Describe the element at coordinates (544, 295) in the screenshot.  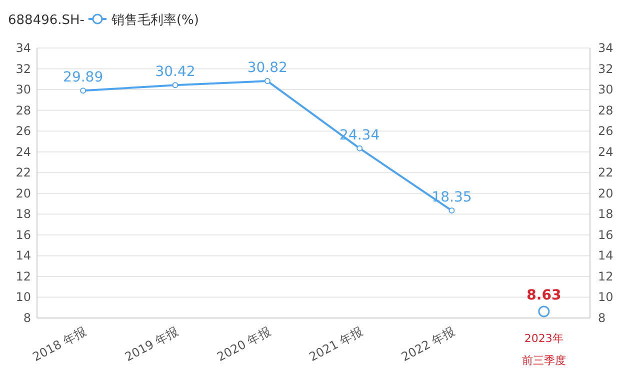
I see `data-label: 8.63` at that location.